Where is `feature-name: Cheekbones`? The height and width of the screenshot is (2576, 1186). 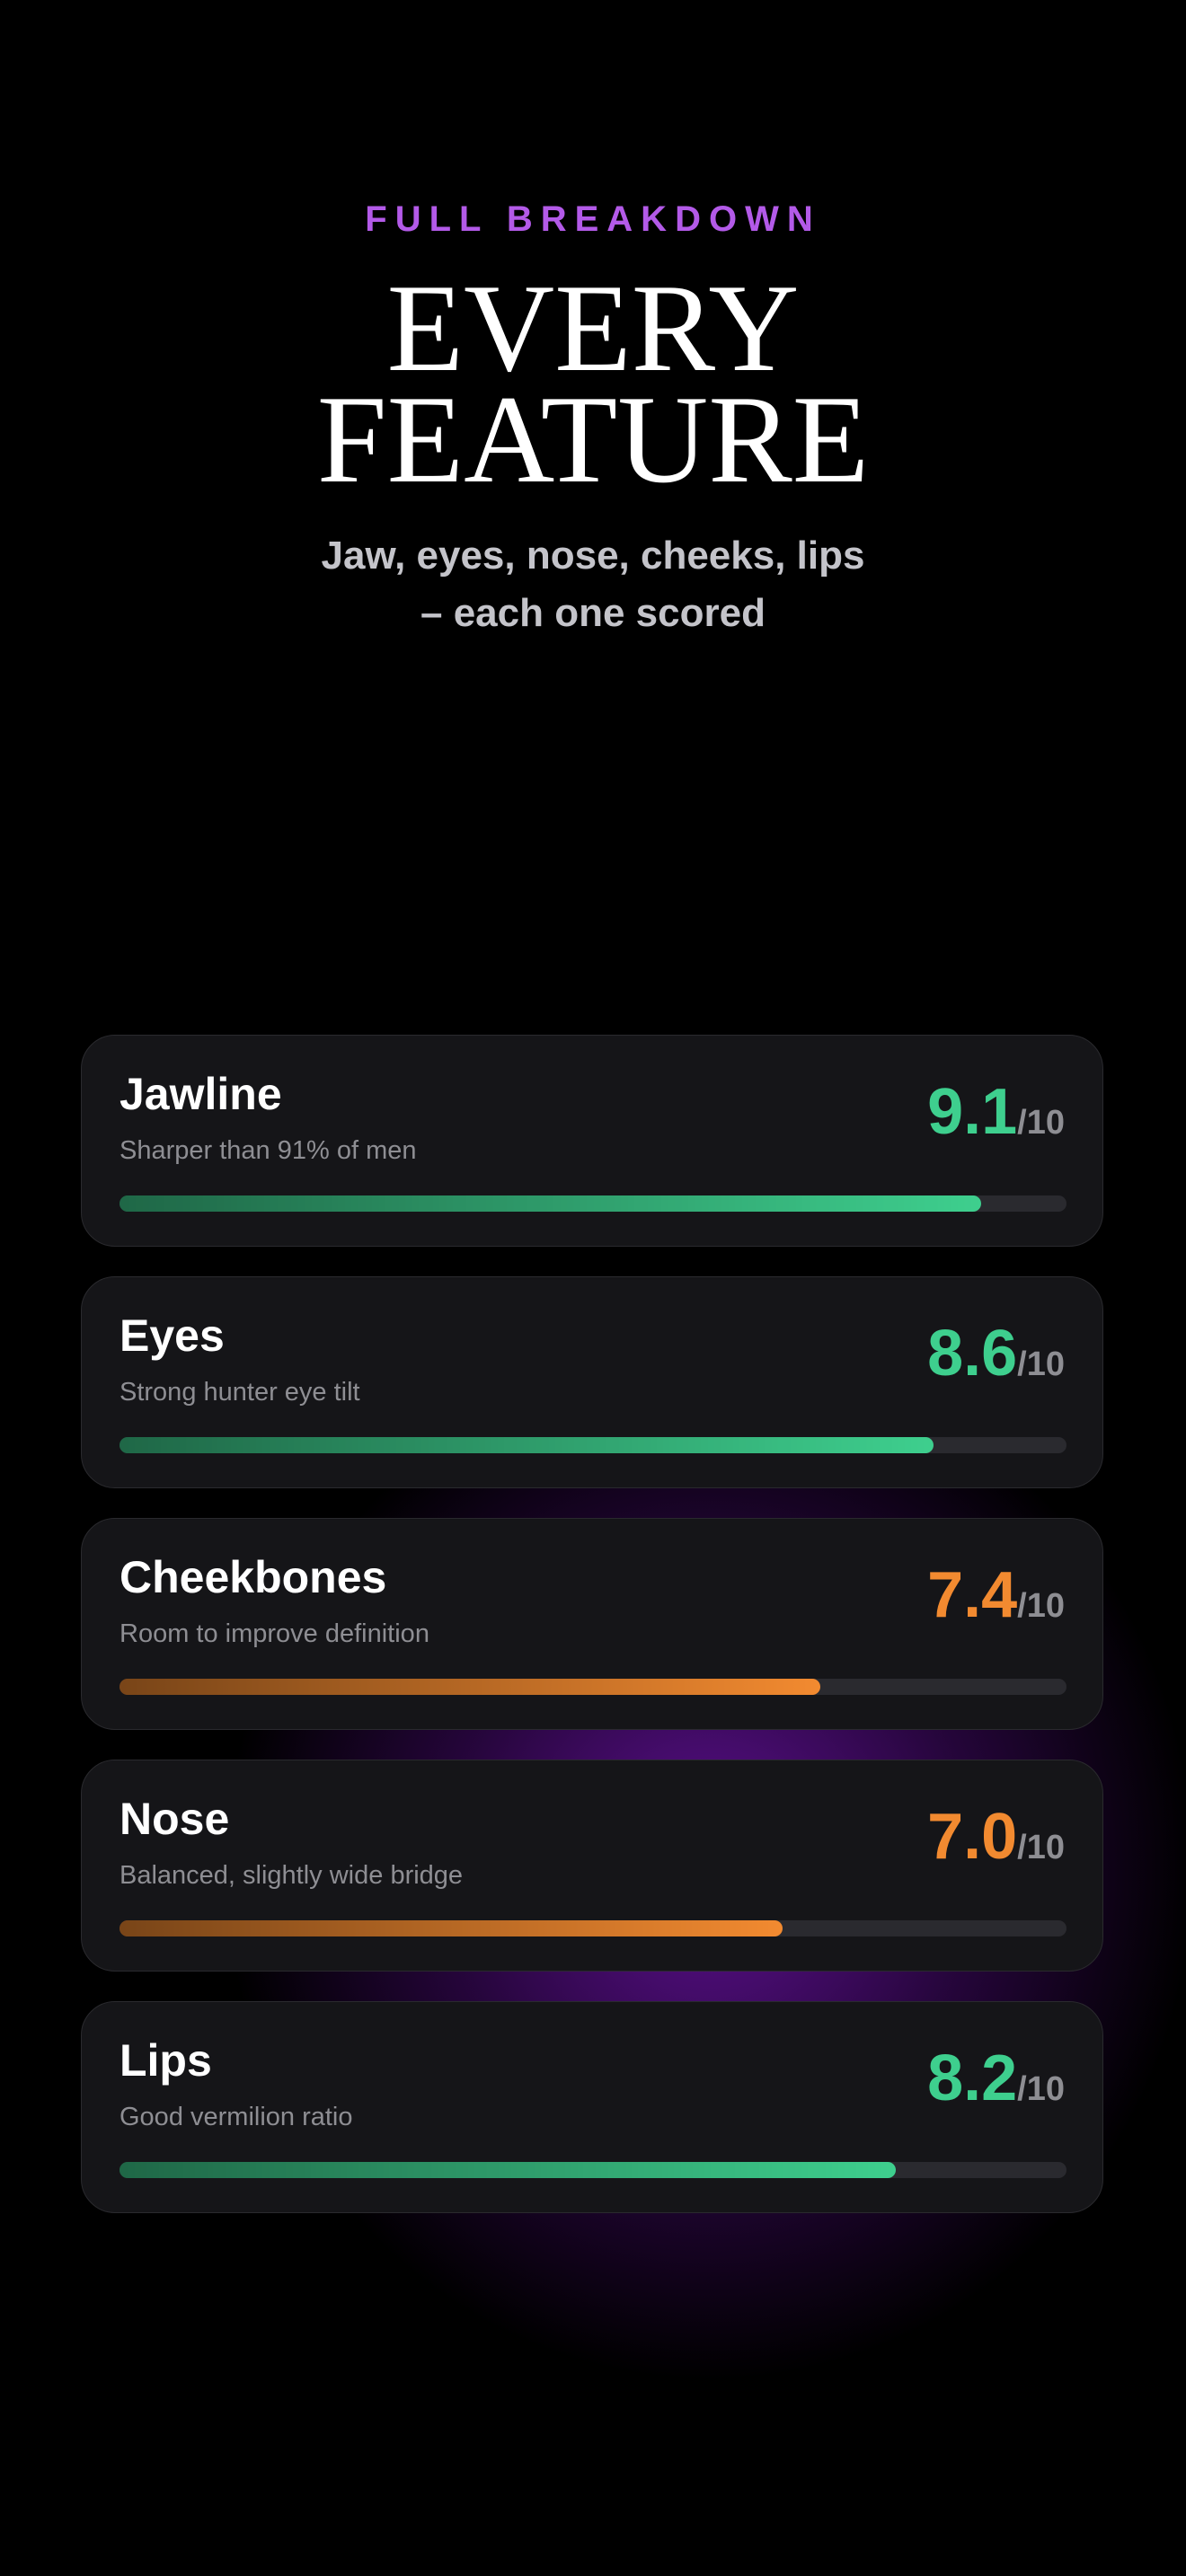 feature-name: Cheekbones is located at coordinates (253, 1577).